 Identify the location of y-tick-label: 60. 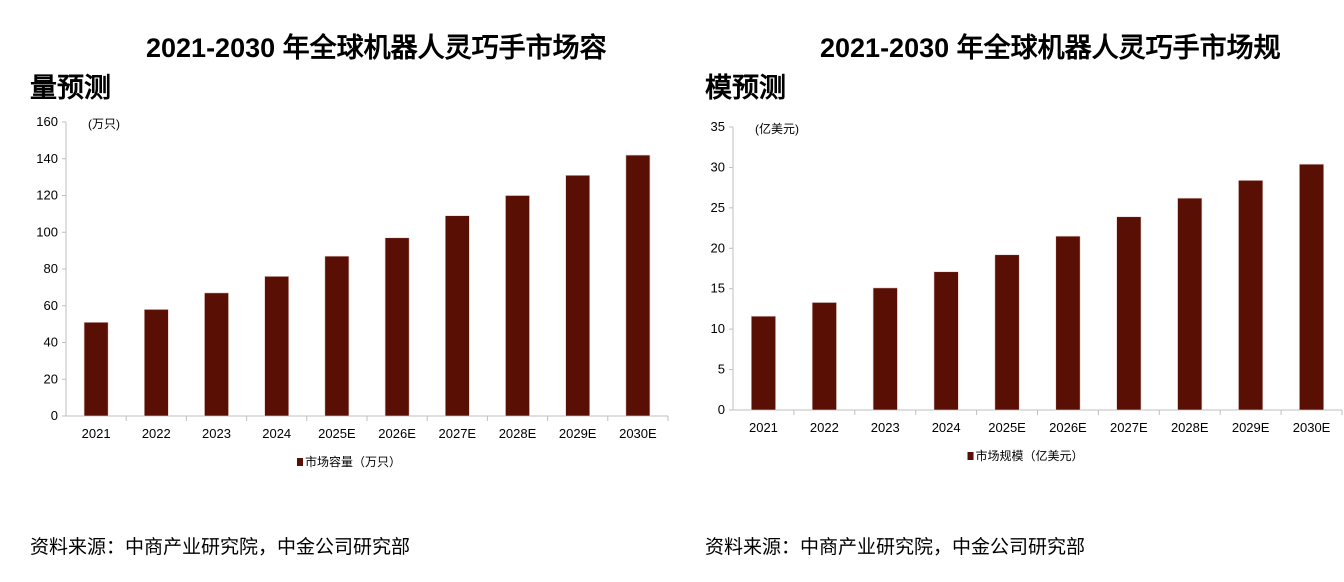
(51, 305).